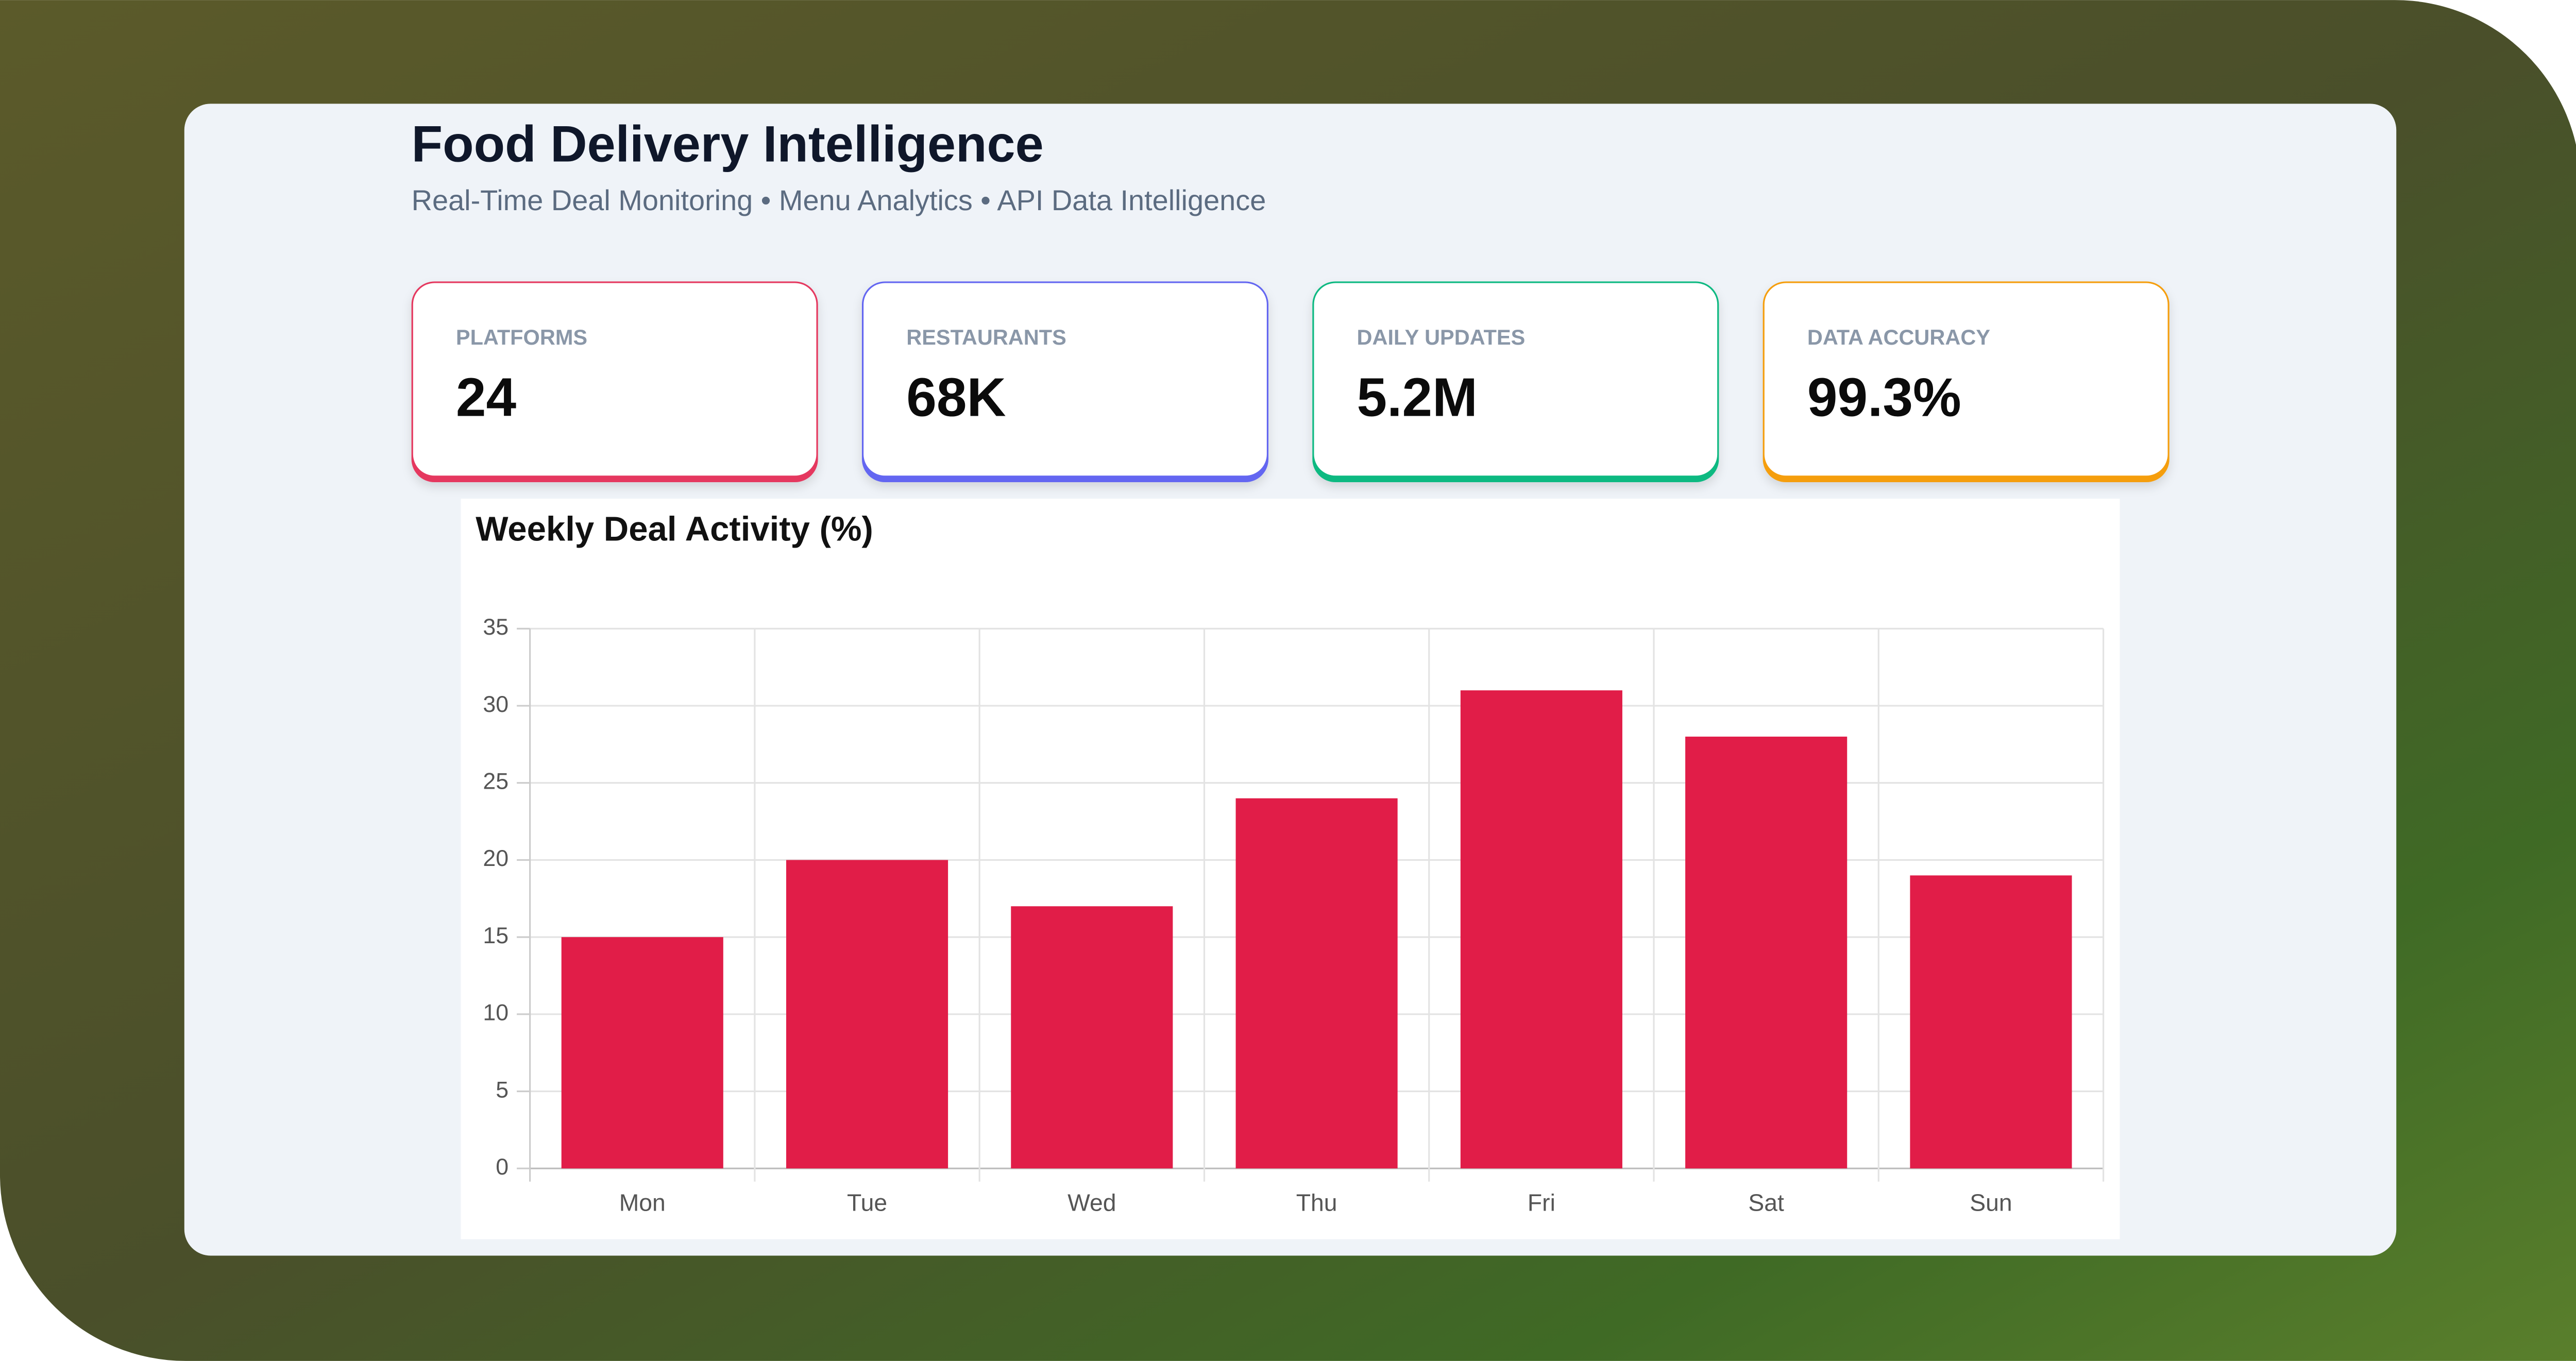 This screenshot has height=1361, width=2576. I want to click on x-tick-label: Sun, so click(1991, 1202).